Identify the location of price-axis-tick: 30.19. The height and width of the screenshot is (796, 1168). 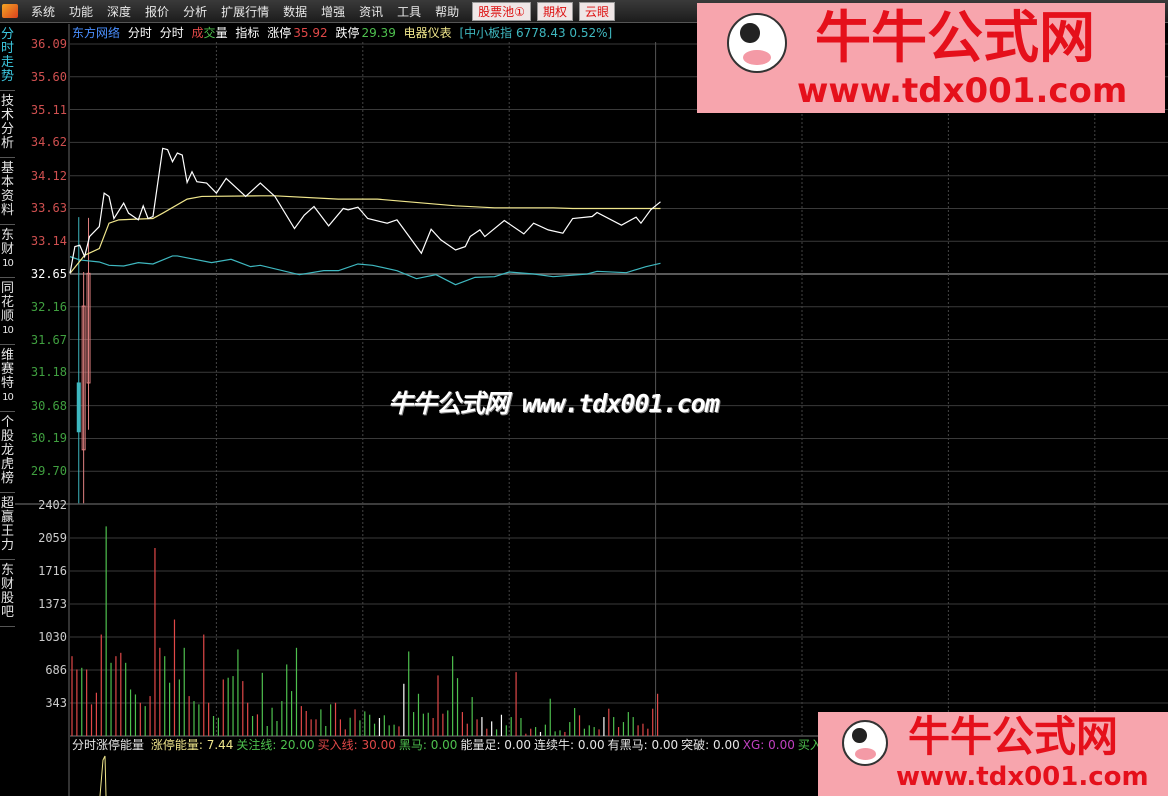
(48, 438).